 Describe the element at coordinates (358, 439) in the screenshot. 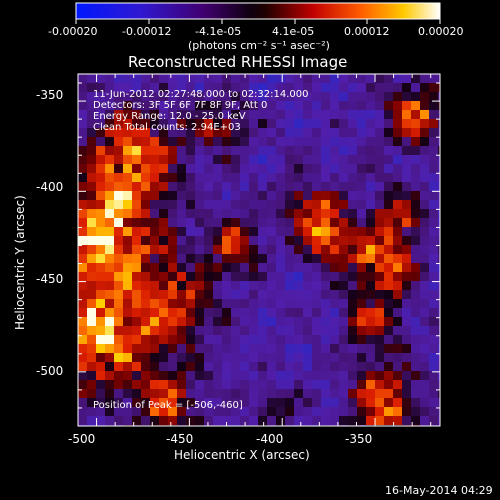

I see `x-tick-label: -350` at that location.